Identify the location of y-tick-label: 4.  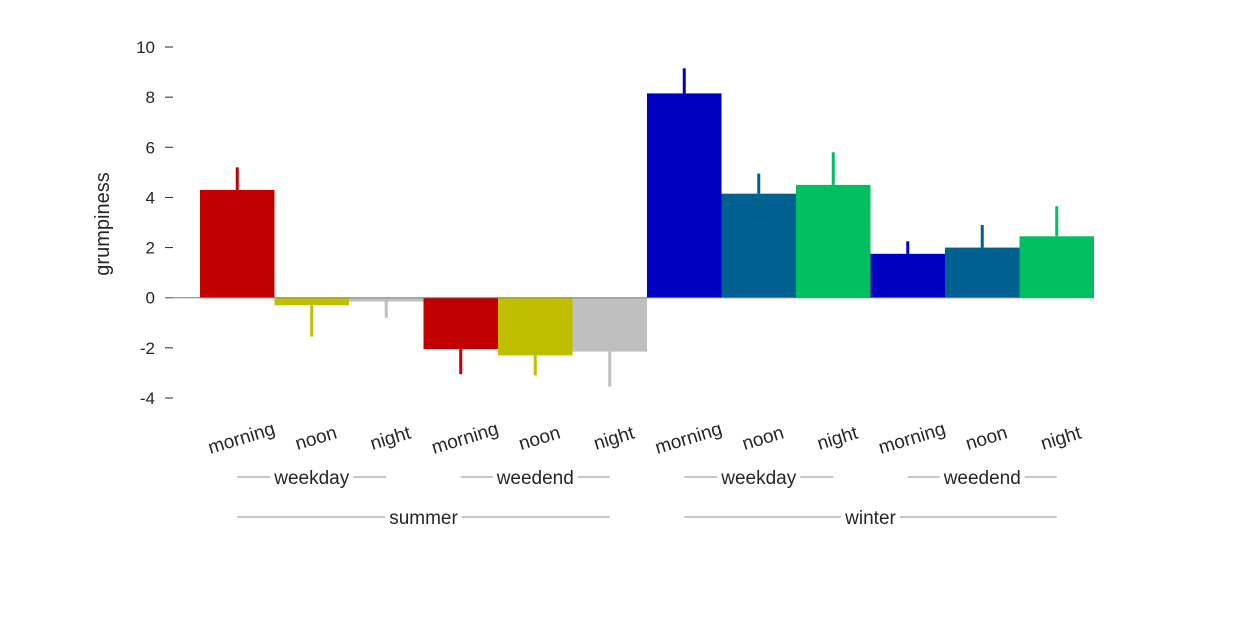
(150, 197).